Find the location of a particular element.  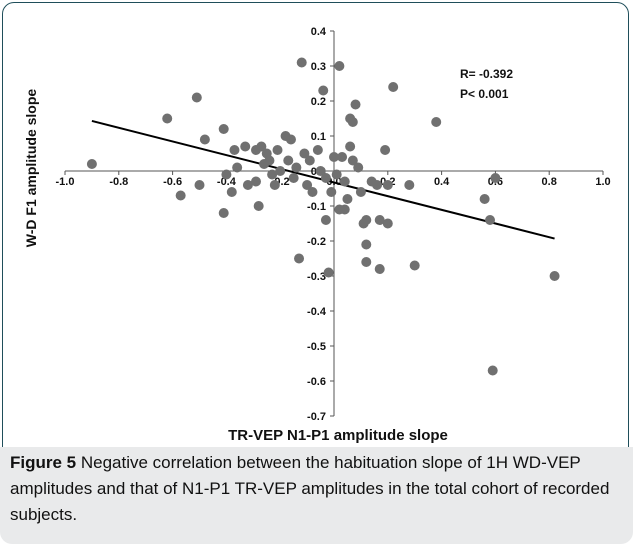

y-tick-label: -0.2 is located at coordinates (316, 242).